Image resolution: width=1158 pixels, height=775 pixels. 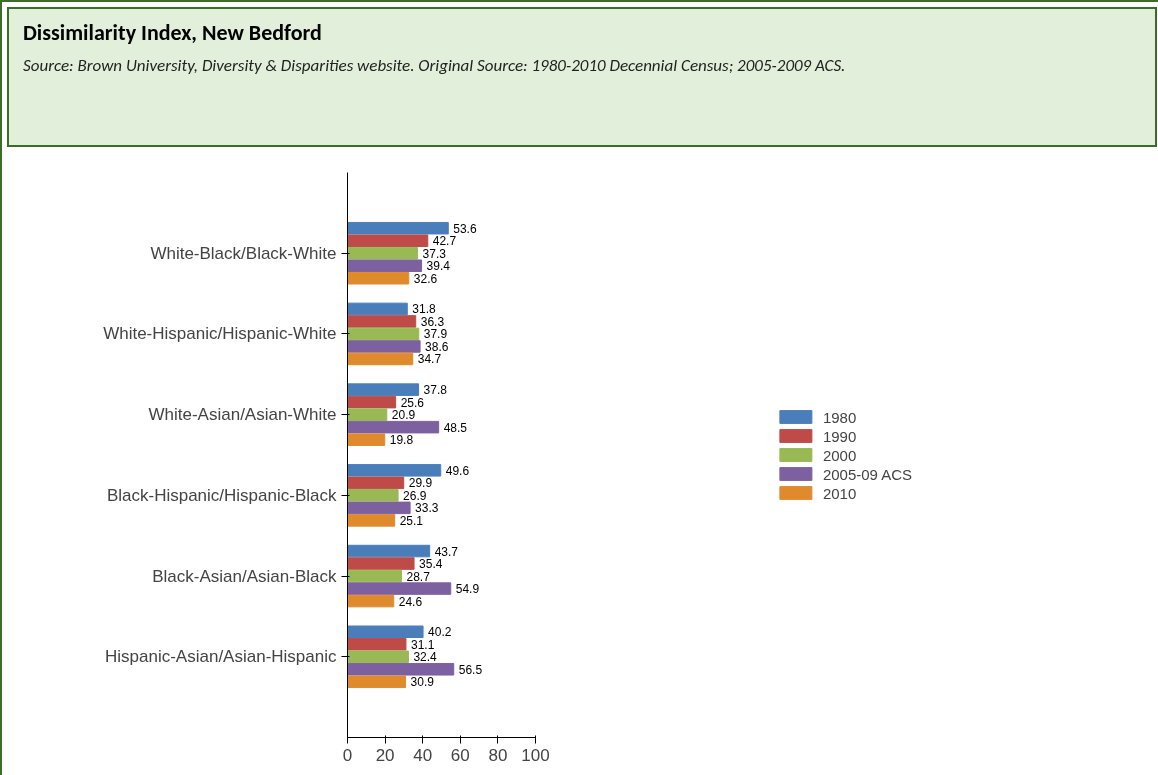 What do you see at coordinates (444, 241) in the screenshot?
I see `data-label: 42.7` at bounding box center [444, 241].